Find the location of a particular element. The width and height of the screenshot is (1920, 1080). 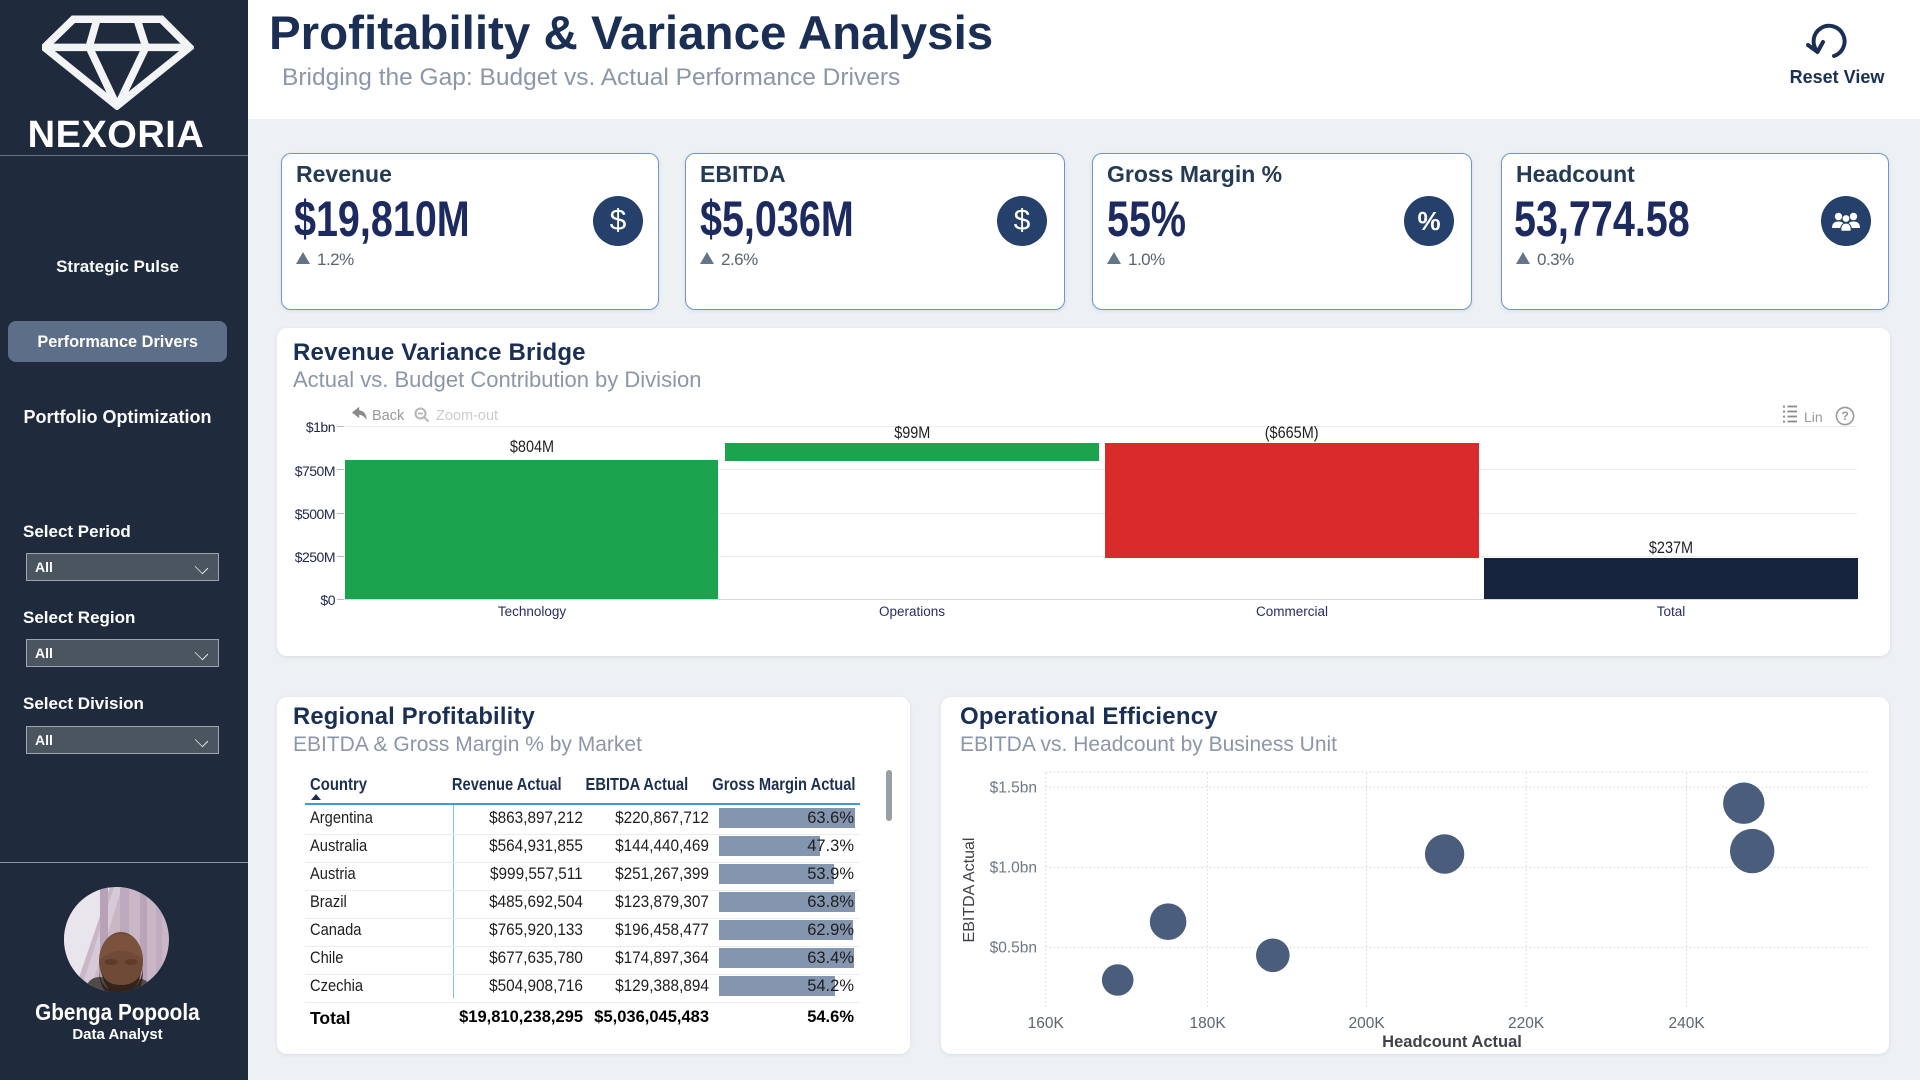

svg-text: 180K is located at coordinates (1207, 1023).